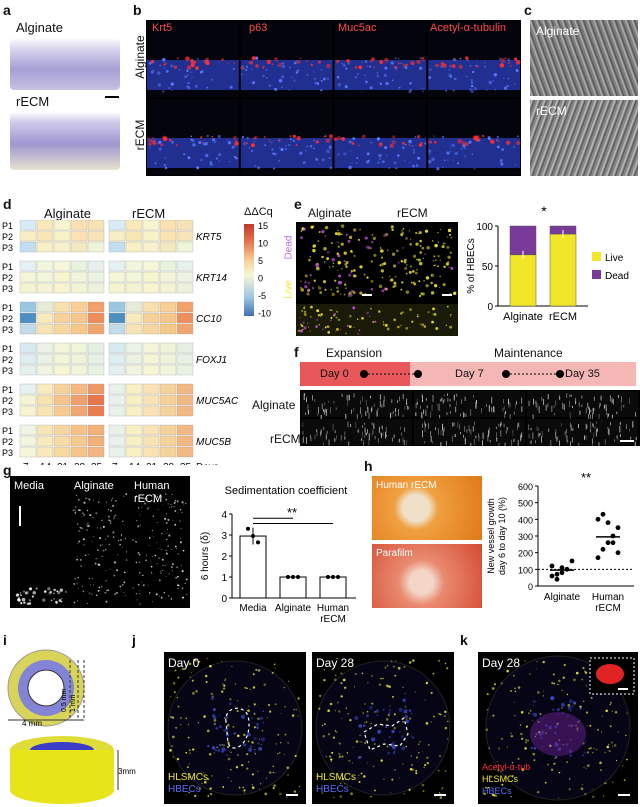  I want to click on chart-title: Sedimentation coefficient, so click(286, 491).